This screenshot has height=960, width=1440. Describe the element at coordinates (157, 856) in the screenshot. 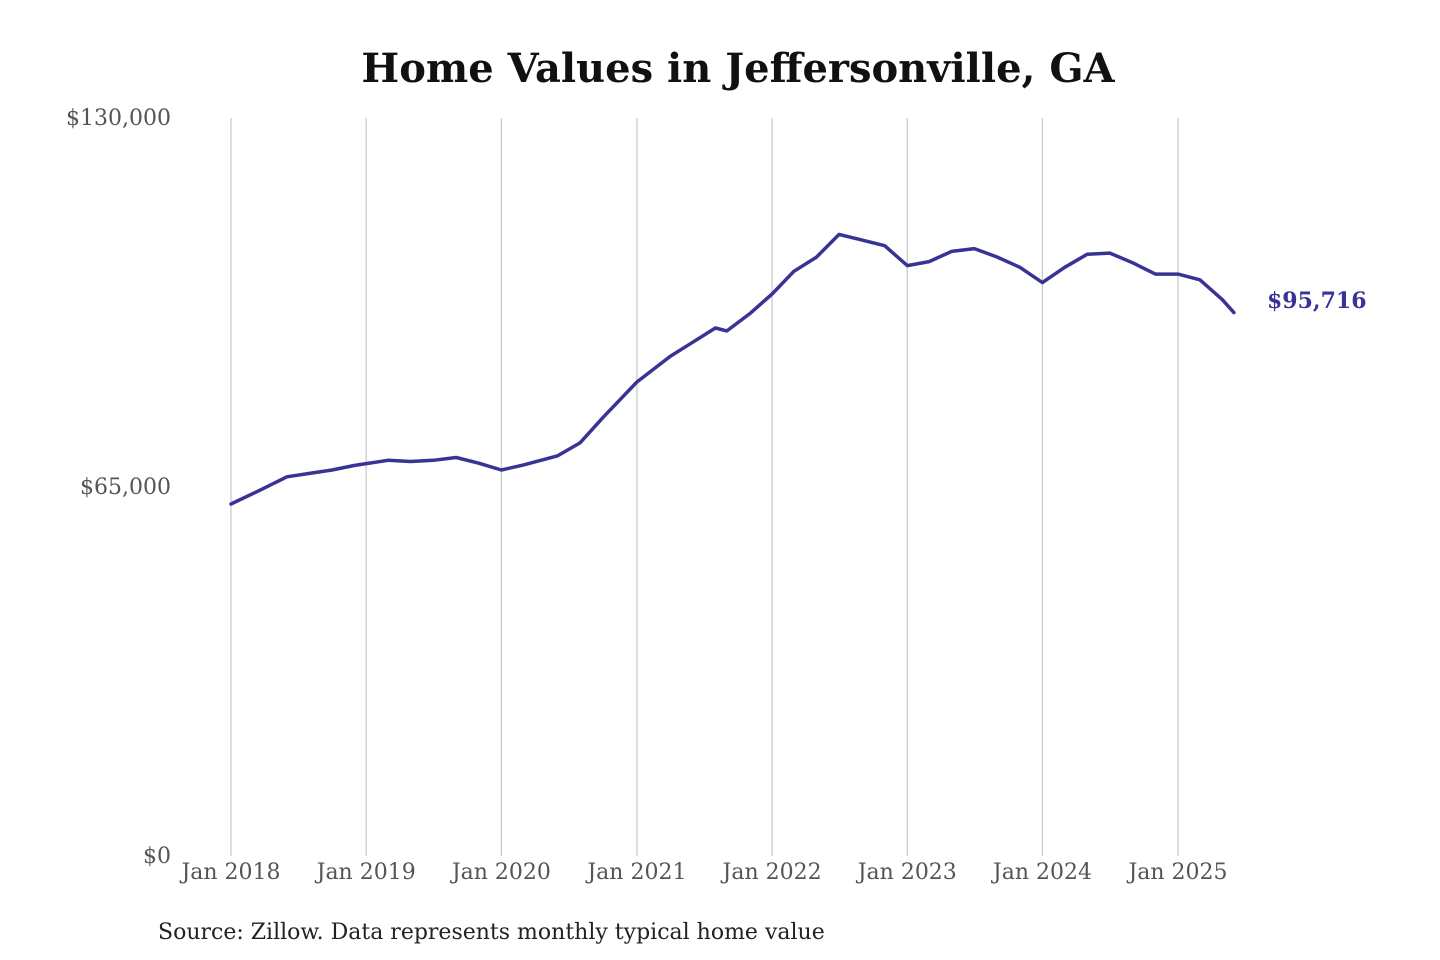

I see `y-tick-label: $0` at that location.